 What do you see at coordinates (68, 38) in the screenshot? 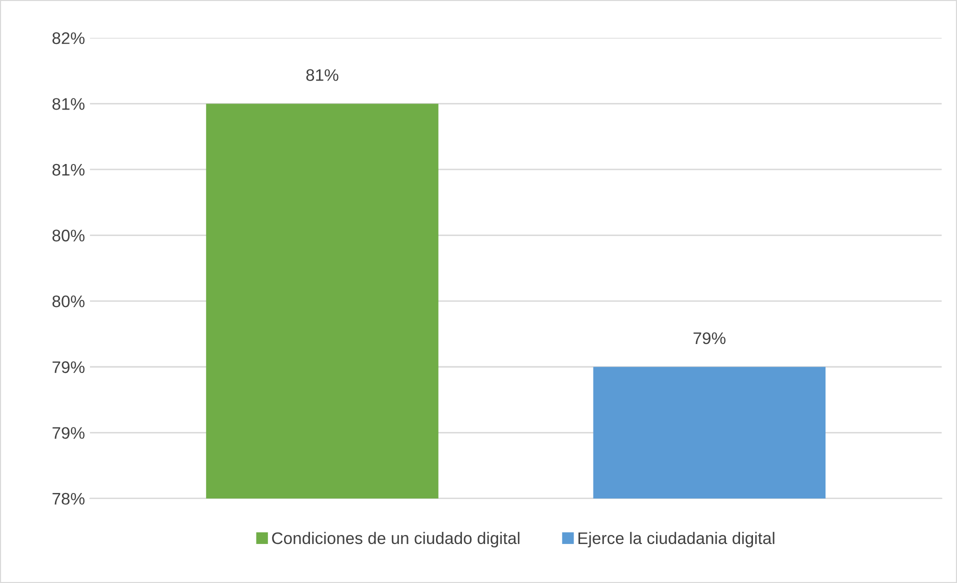
I see `y-tick-label: 82%` at bounding box center [68, 38].